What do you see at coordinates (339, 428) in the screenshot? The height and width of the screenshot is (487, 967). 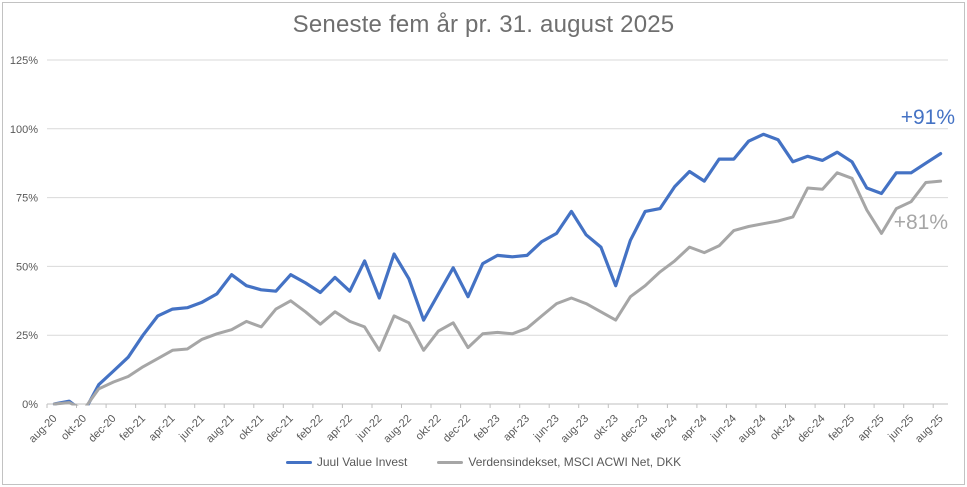 I see `x-axis-tick-label: apr-22` at bounding box center [339, 428].